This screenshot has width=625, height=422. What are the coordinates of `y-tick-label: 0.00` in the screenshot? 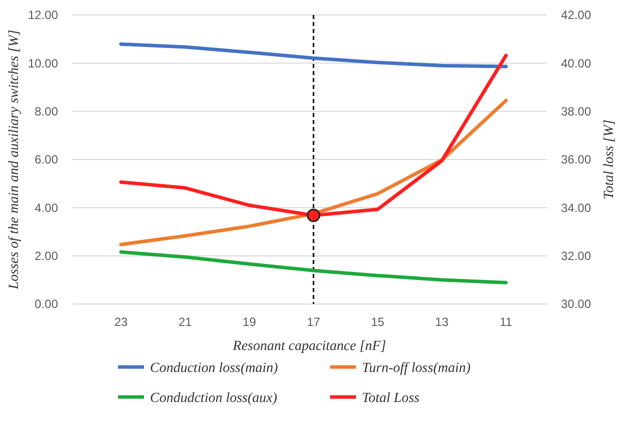 It's located at (46, 304).